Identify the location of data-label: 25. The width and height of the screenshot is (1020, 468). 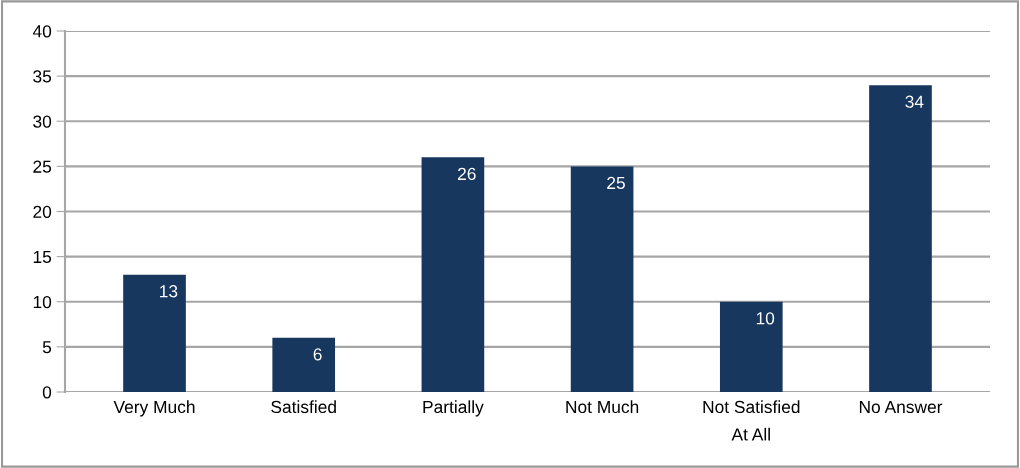
(616, 183).